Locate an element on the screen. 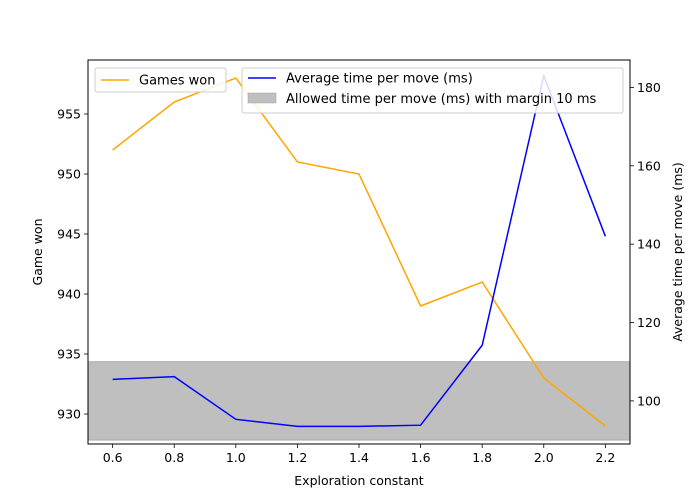 The image size is (700, 500). x-tick-label: 2.0 is located at coordinates (544, 457).